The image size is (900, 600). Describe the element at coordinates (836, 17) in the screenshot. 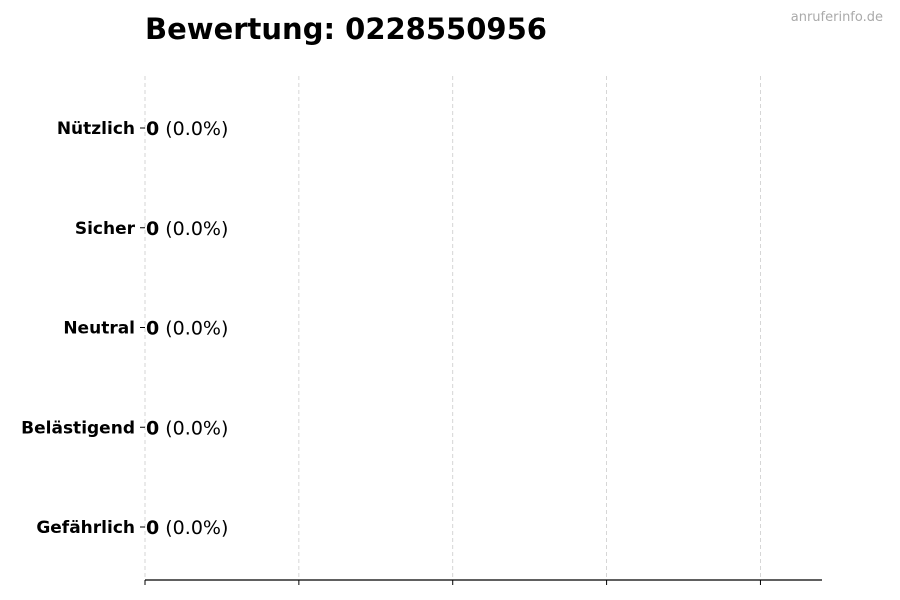

I see `watermark: anruferinfo.de` at that location.